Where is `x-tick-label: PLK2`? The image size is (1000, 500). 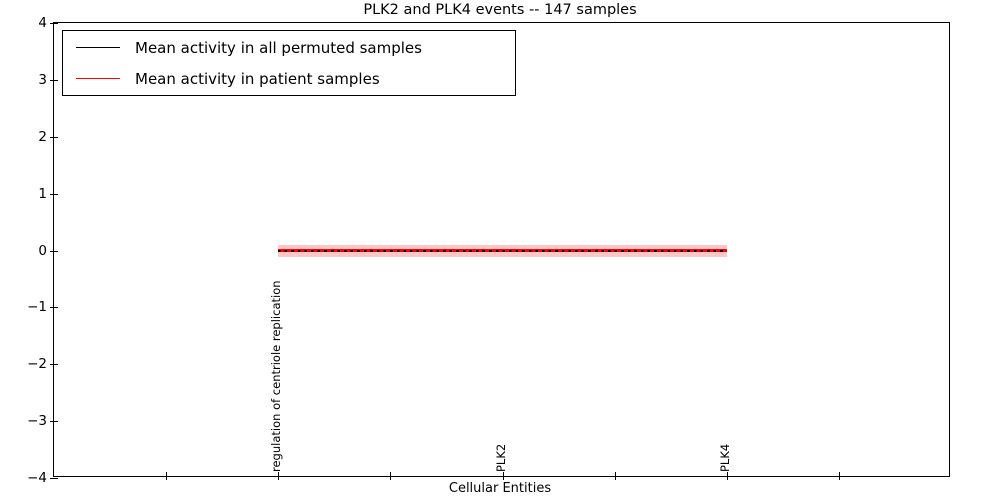 x-tick-label: PLK2 is located at coordinates (500, 457).